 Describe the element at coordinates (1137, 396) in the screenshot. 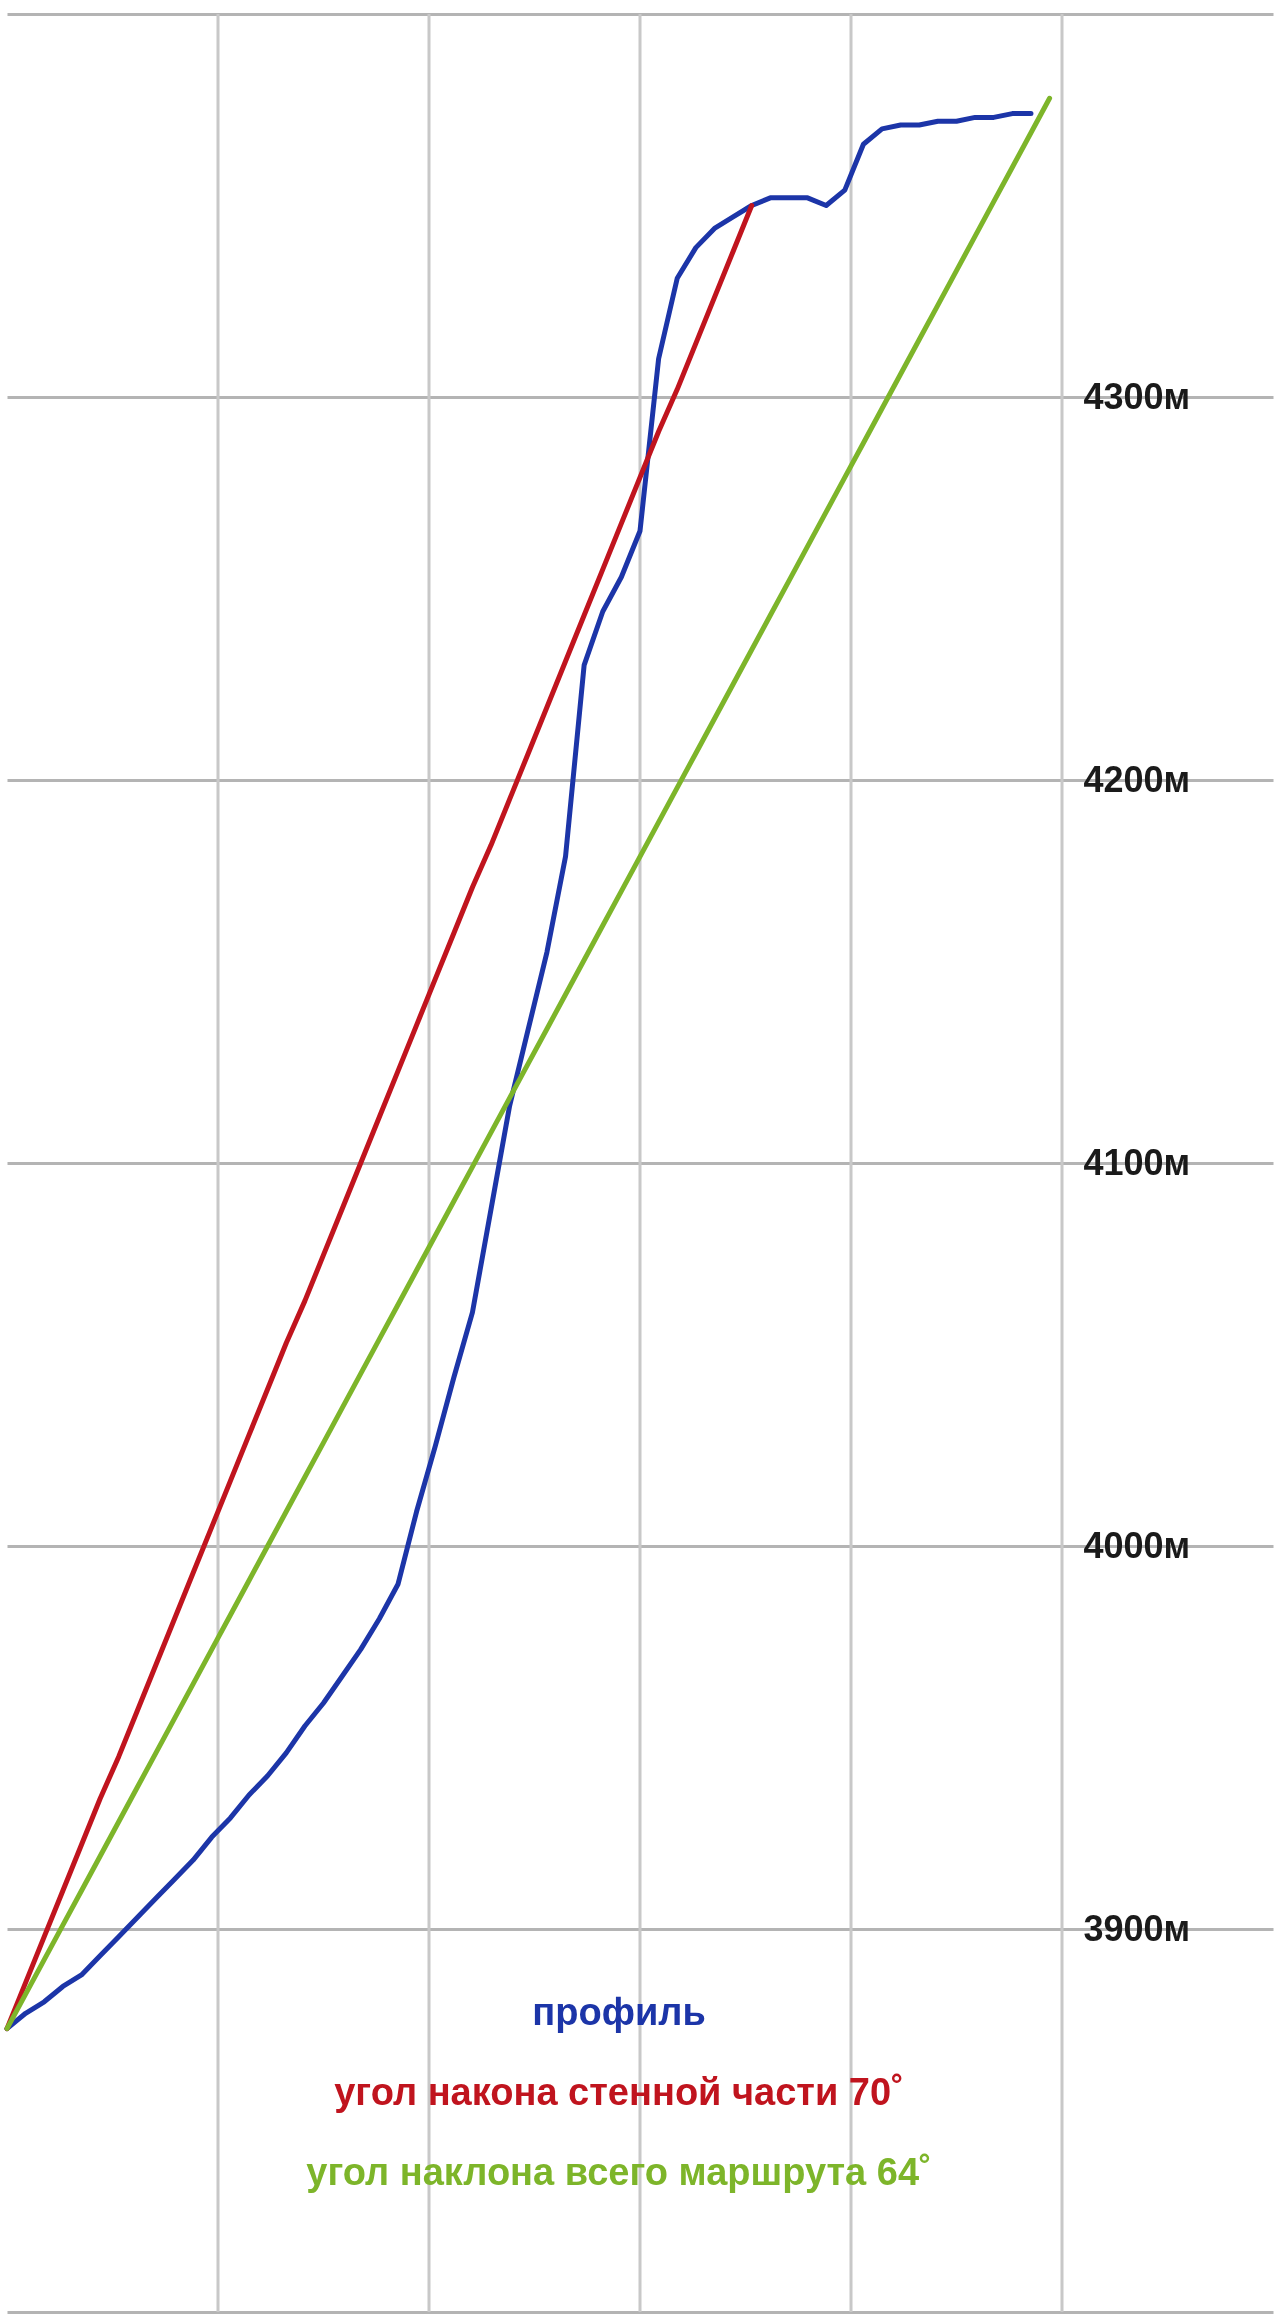

I see `y-tick-label: 4300м` at that location.